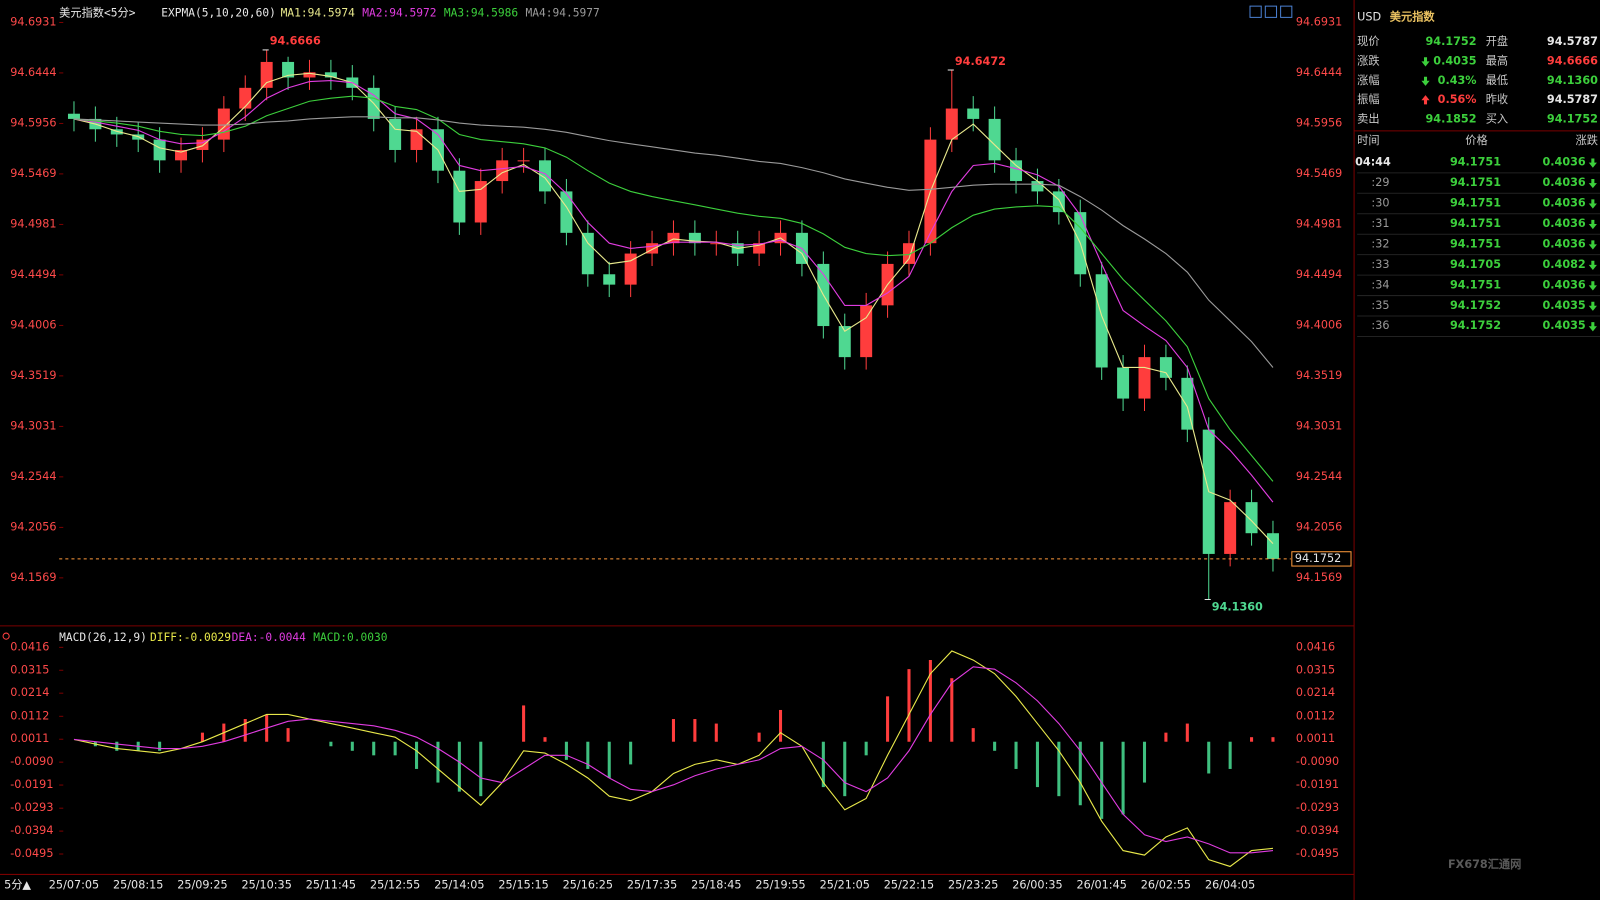  Describe the element at coordinates (269, 637) in the screenshot. I see `legend-entry: DEA:-0.0044` at that location.